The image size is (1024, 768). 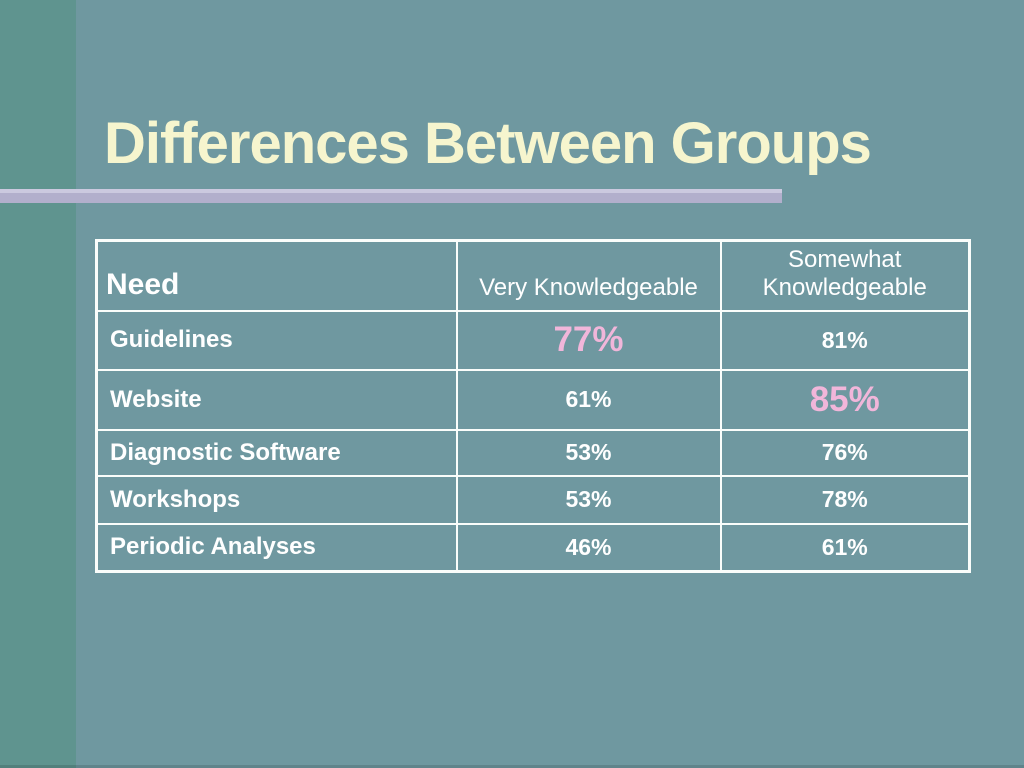 I want to click on cell-workshops-very: 53%, so click(x=588, y=499).